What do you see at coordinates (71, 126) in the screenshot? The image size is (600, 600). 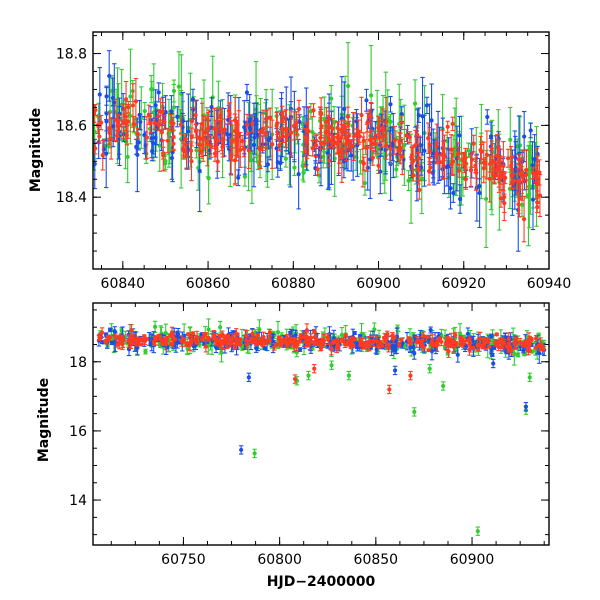 I see `y-tick-label: 18.6` at bounding box center [71, 126].